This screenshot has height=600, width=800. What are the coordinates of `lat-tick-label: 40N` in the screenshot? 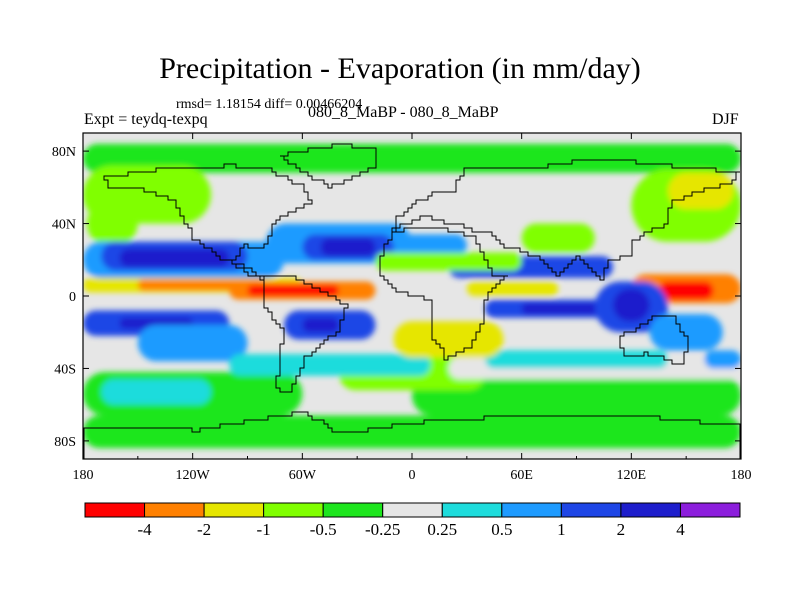 It's located at (64, 225).